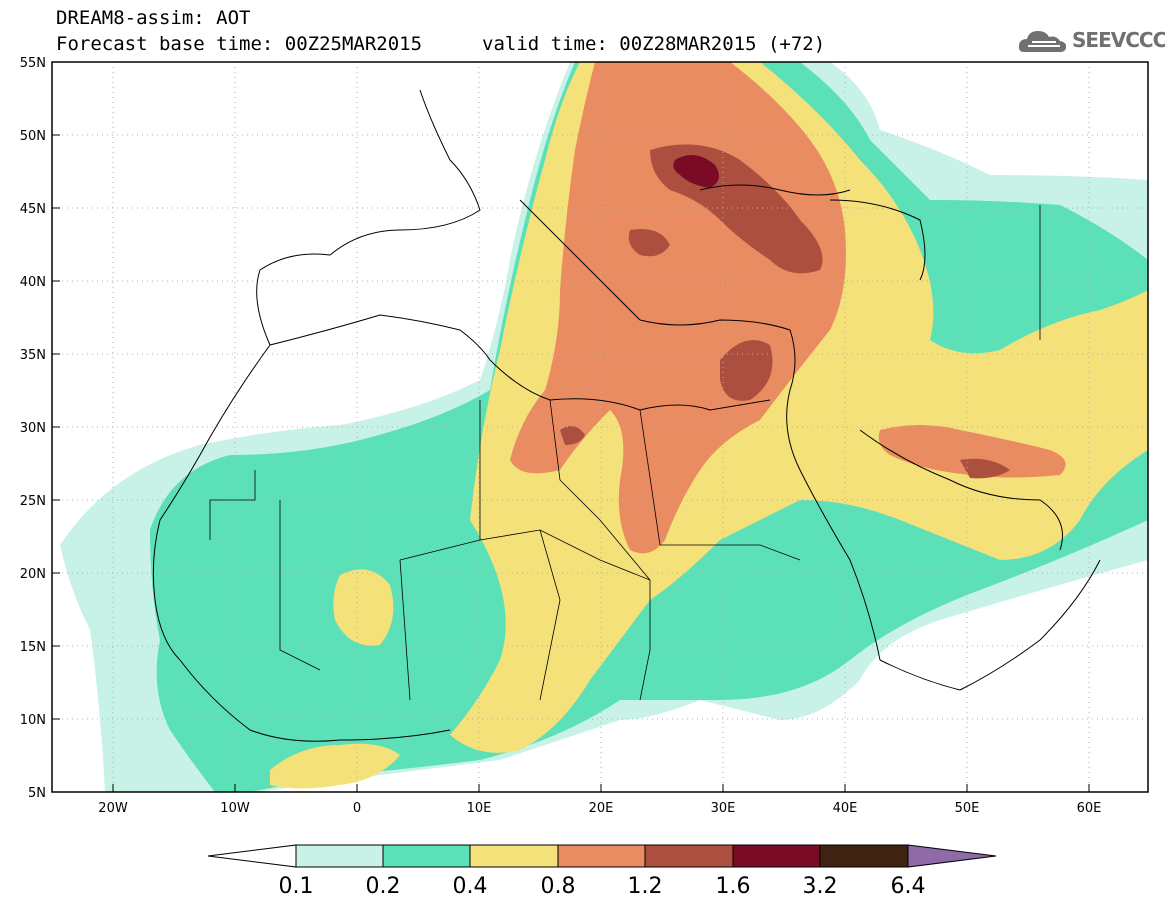 This screenshot has height=905, width=1165. What do you see at coordinates (972, 451) in the screenshot?
I see `field-0.8-gulf` at bounding box center [972, 451].